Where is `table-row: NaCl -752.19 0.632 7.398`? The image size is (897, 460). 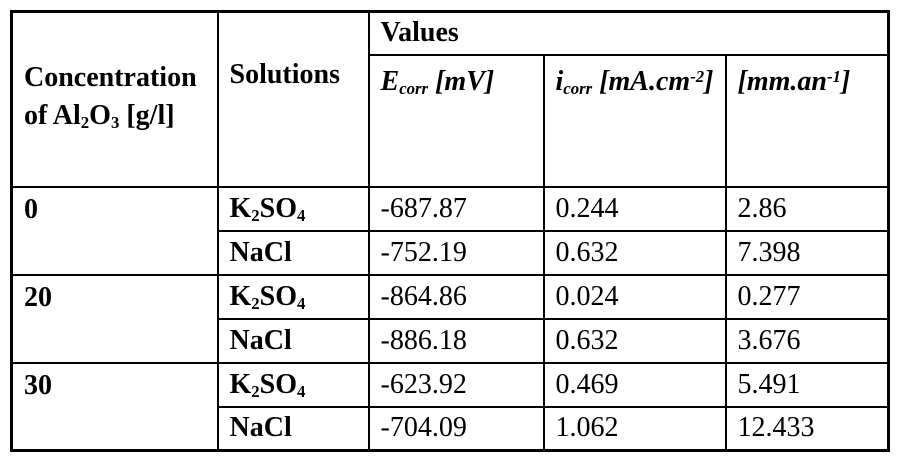 table-row: NaCl -752.19 0.632 7.398 is located at coordinates (451, 252).